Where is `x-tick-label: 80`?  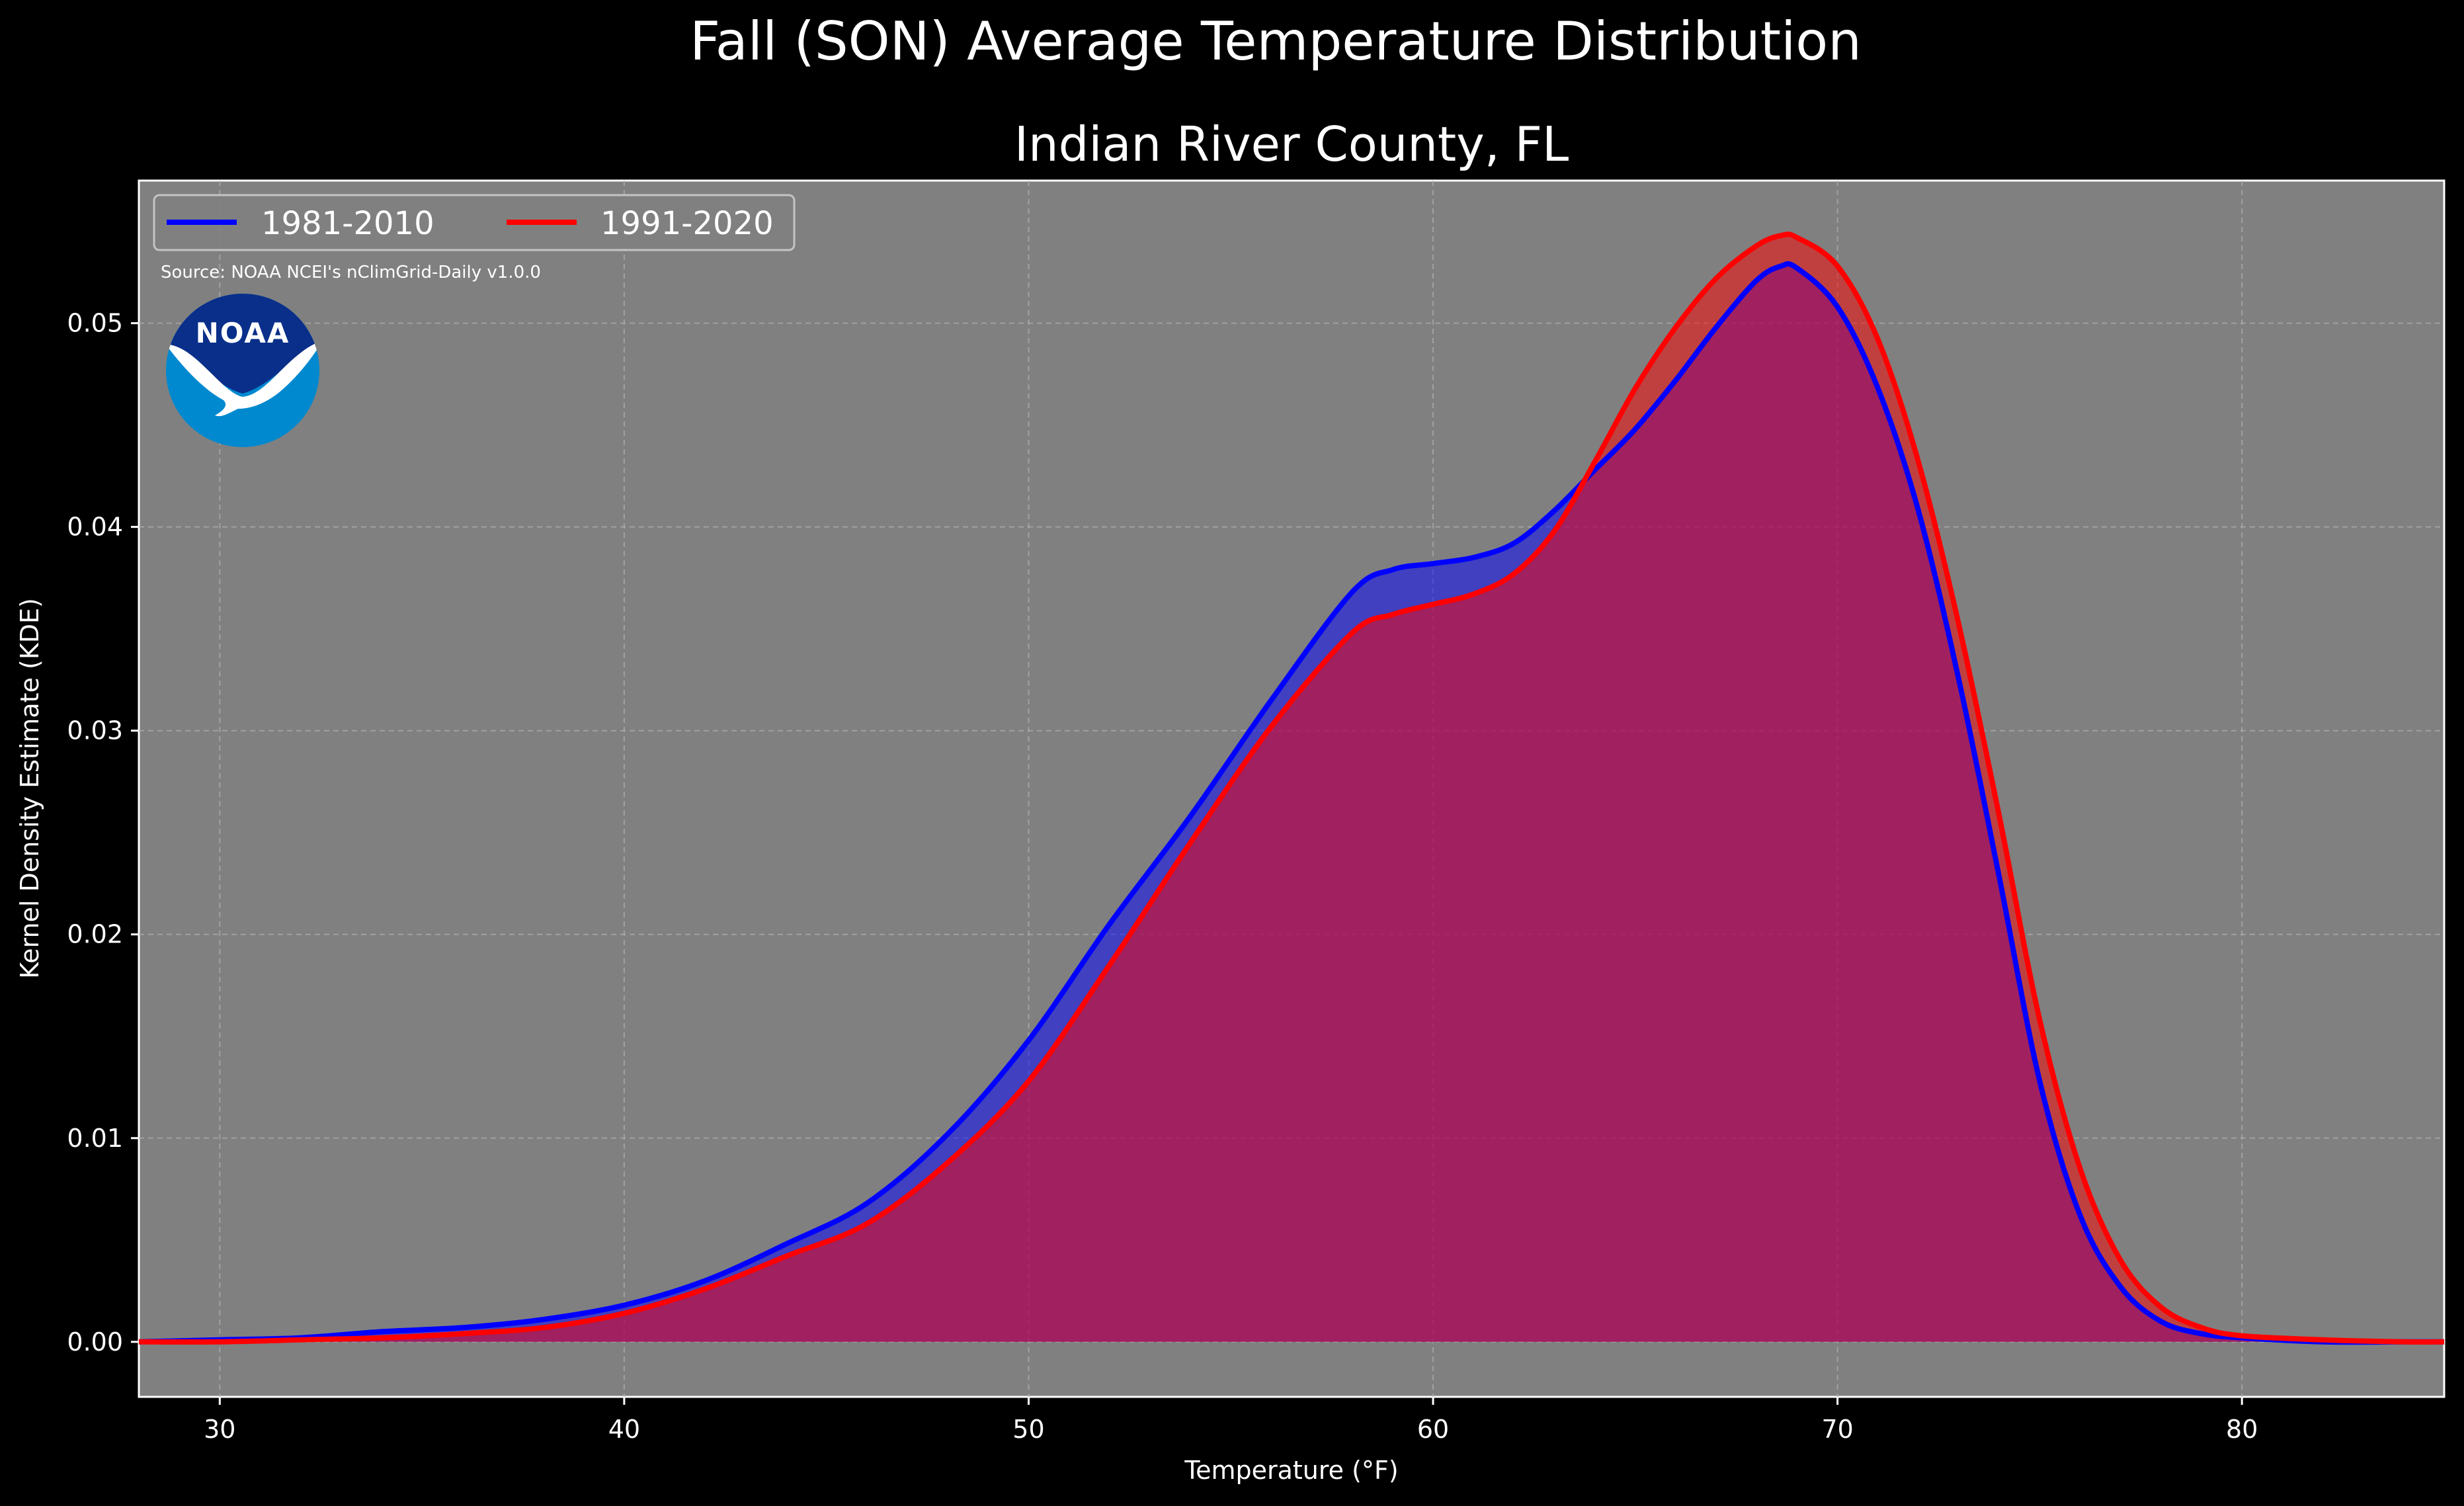
x-tick-label: 80 is located at coordinates (2242, 1429).